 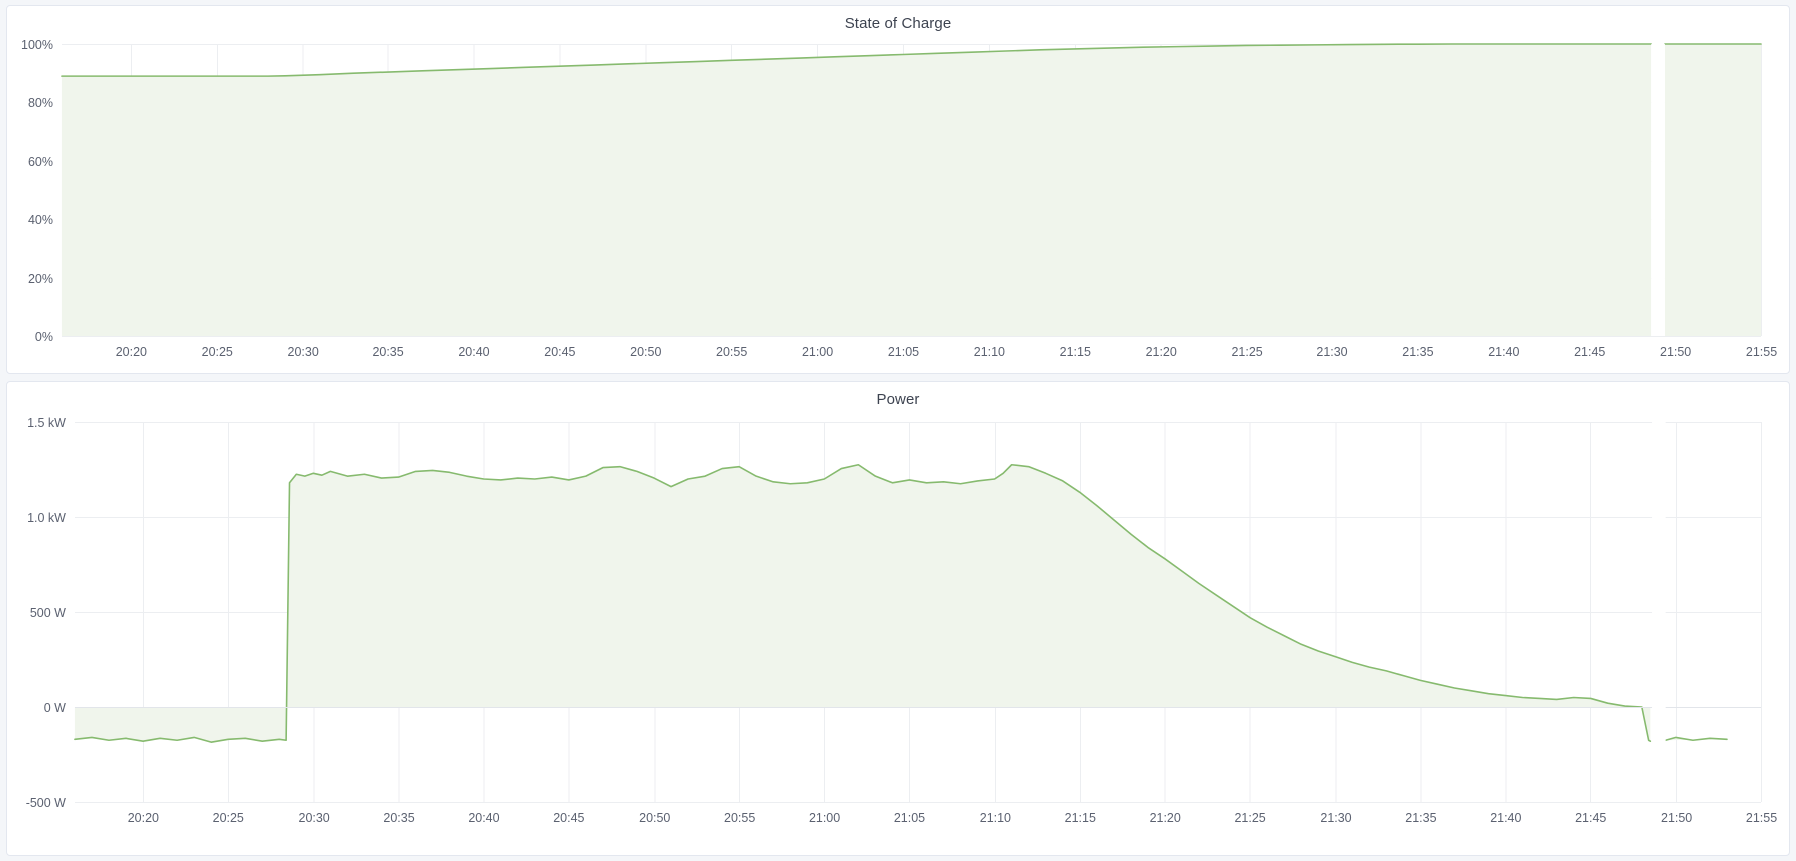 What do you see at coordinates (40, 162) in the screenshot?
I see `y-axis-tick-label: 60%` at bounding box center [40, 162].